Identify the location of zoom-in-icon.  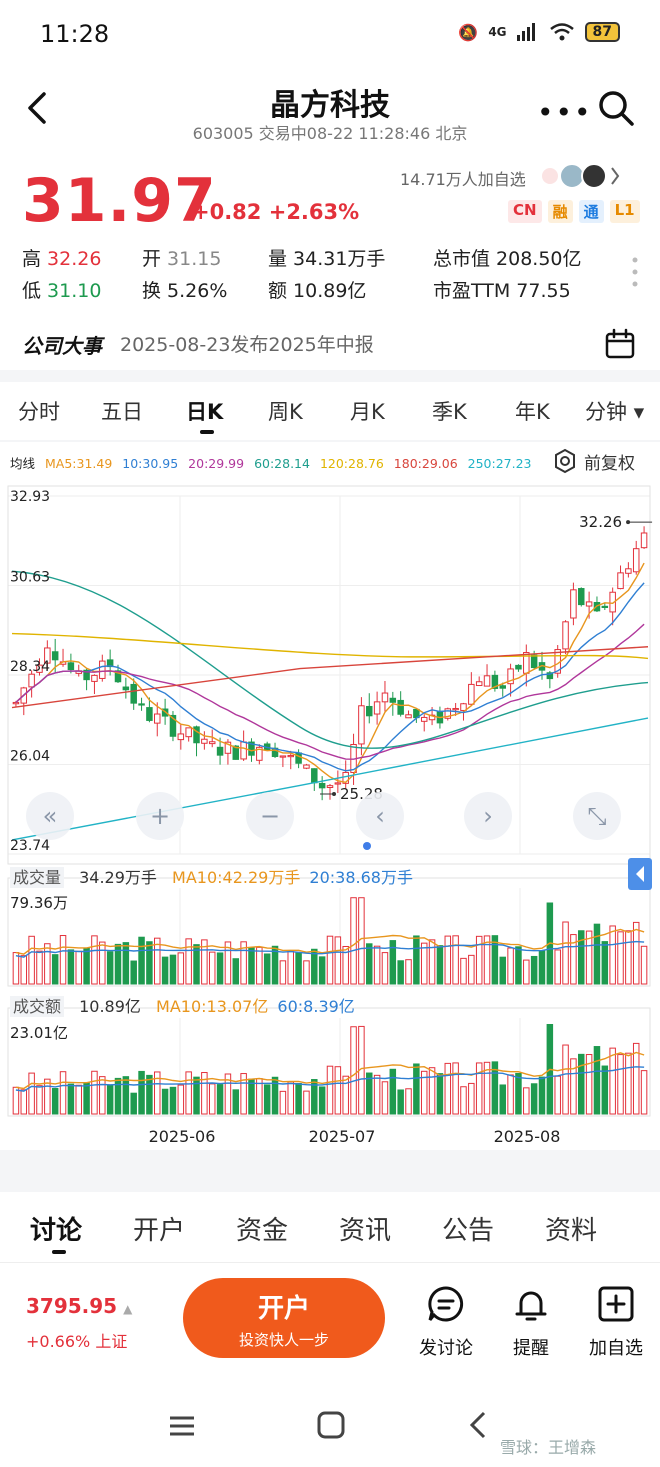
(160, 816).